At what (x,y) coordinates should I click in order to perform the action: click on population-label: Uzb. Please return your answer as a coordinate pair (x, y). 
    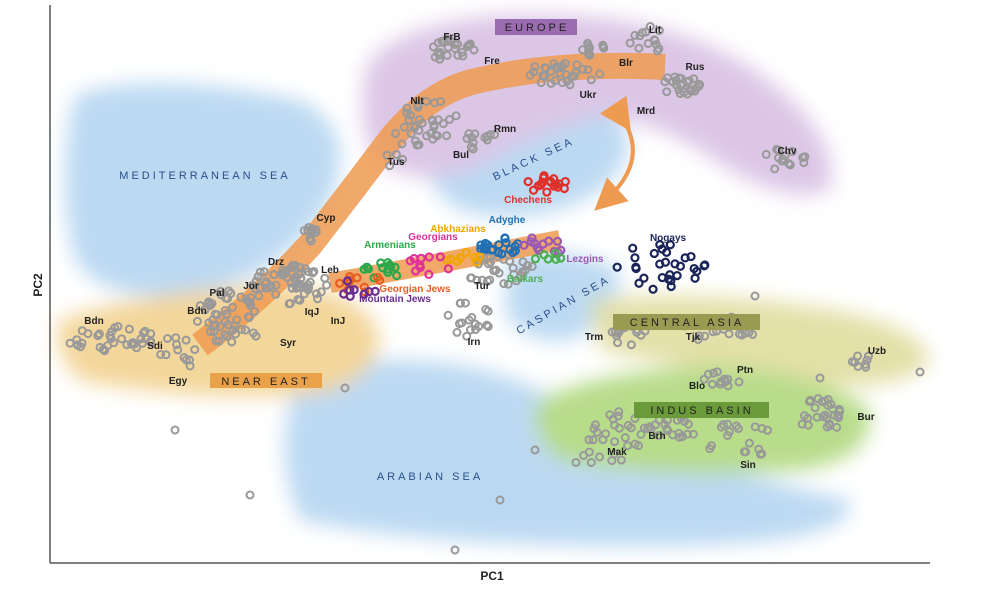
    Looking at the image, I should click on (877, 351).